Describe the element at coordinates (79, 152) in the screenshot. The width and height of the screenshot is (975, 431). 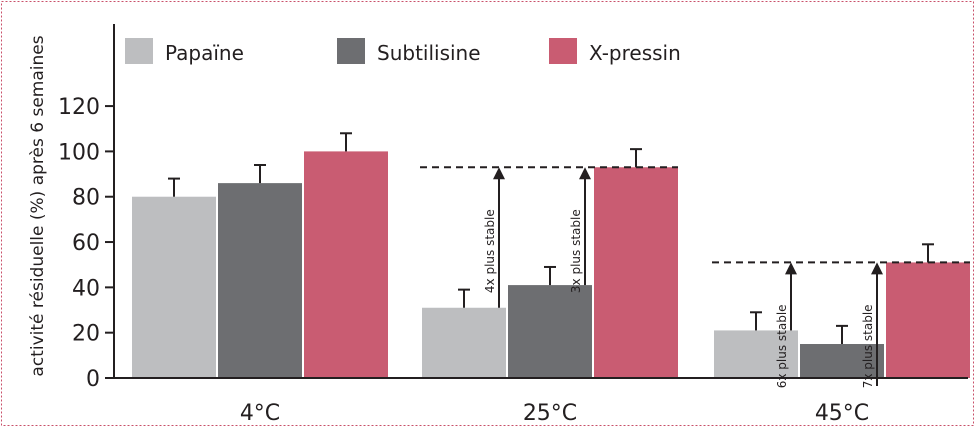
I see `y-tick-label: 100` at that location.